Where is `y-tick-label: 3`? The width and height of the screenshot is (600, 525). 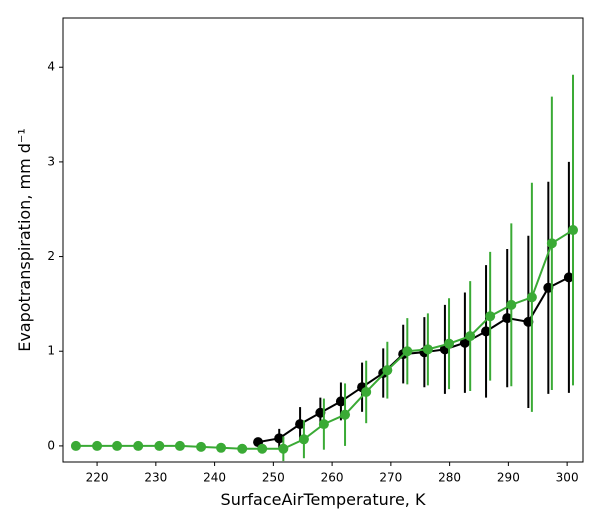
y-tick-label: 3 is located at coordinates (51, 161).